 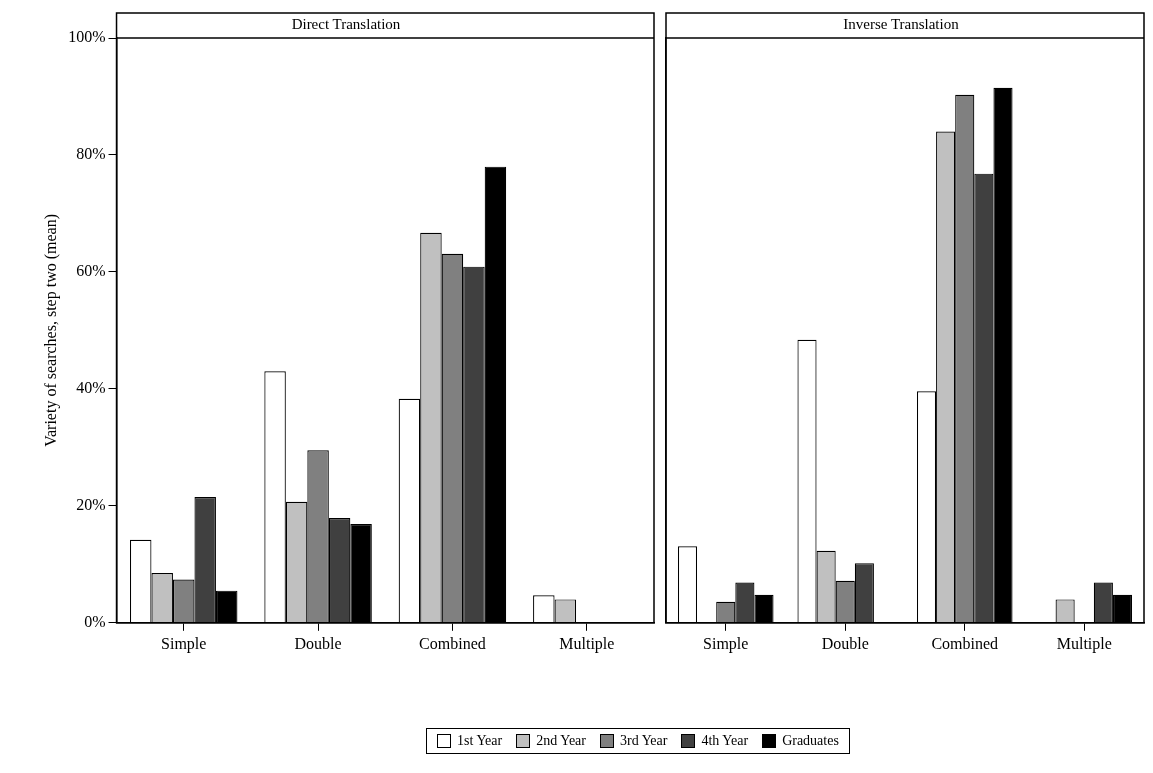 I want to click on legend-label: Graduates, so click(x=810, y=741).